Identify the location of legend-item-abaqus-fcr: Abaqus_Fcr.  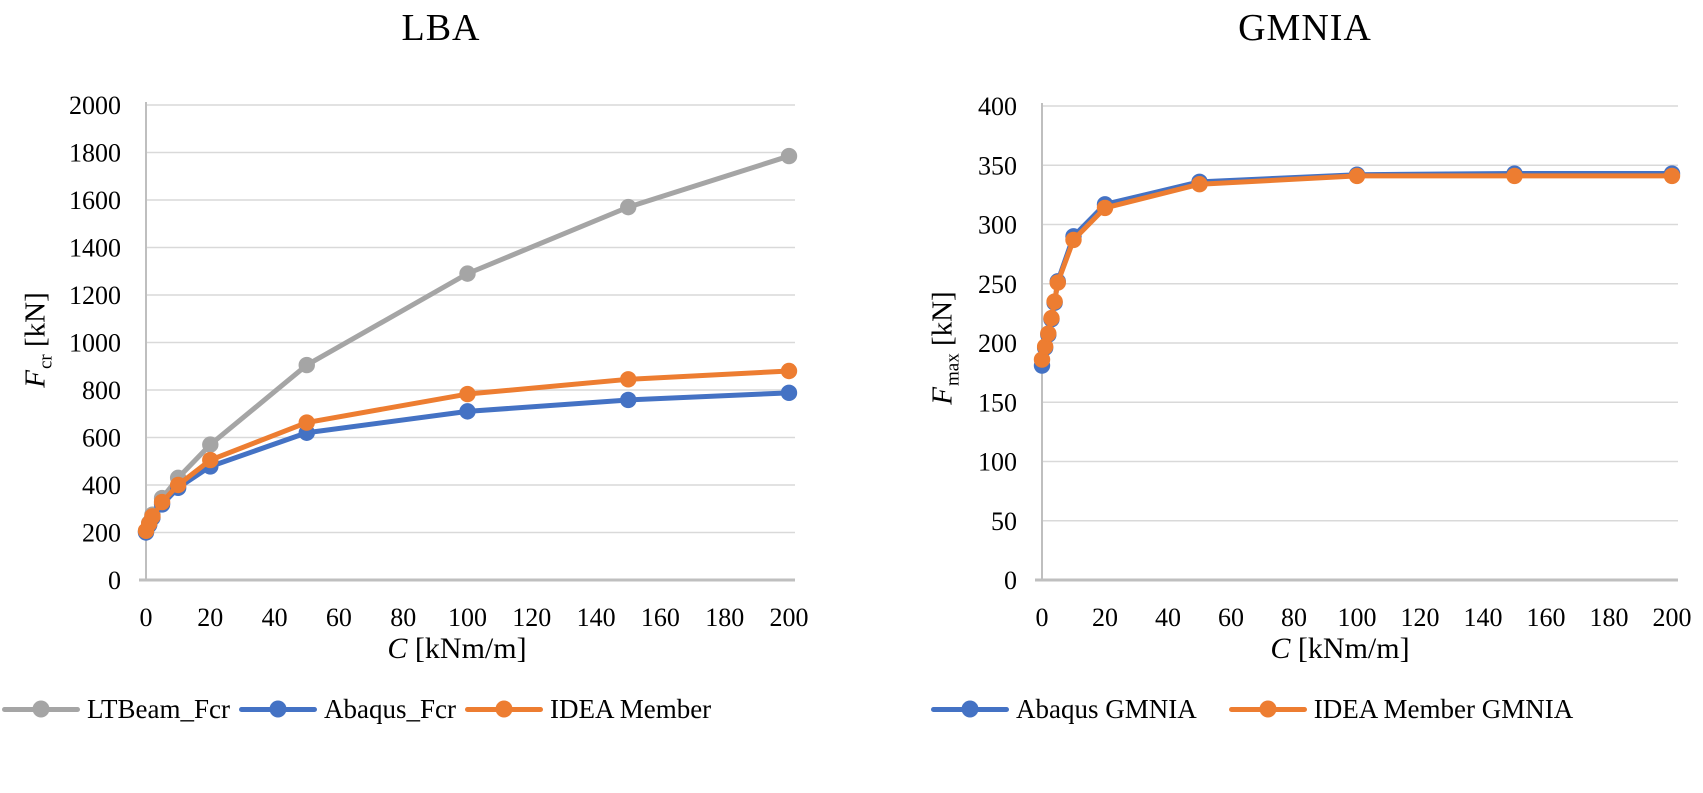
(347, 709).